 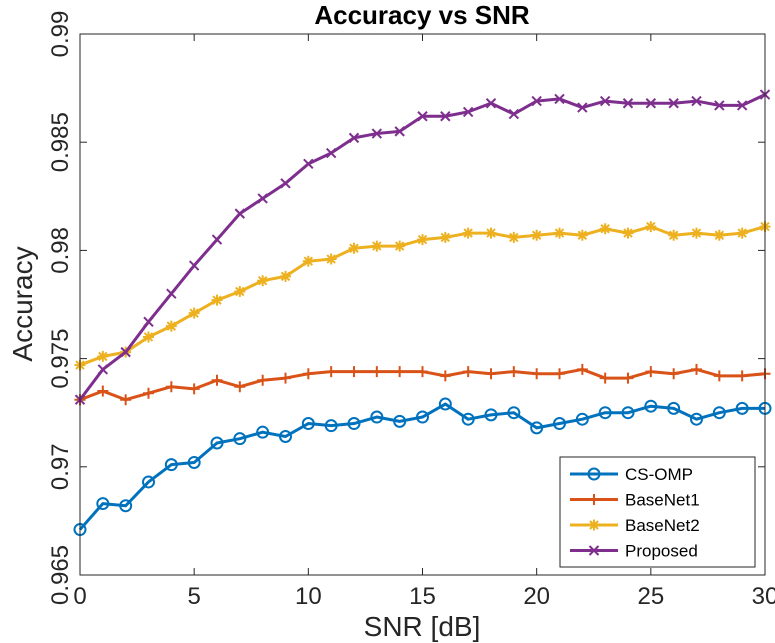 I want to click on x-axis-label: SNR [dB], so click(x=422, y=626).